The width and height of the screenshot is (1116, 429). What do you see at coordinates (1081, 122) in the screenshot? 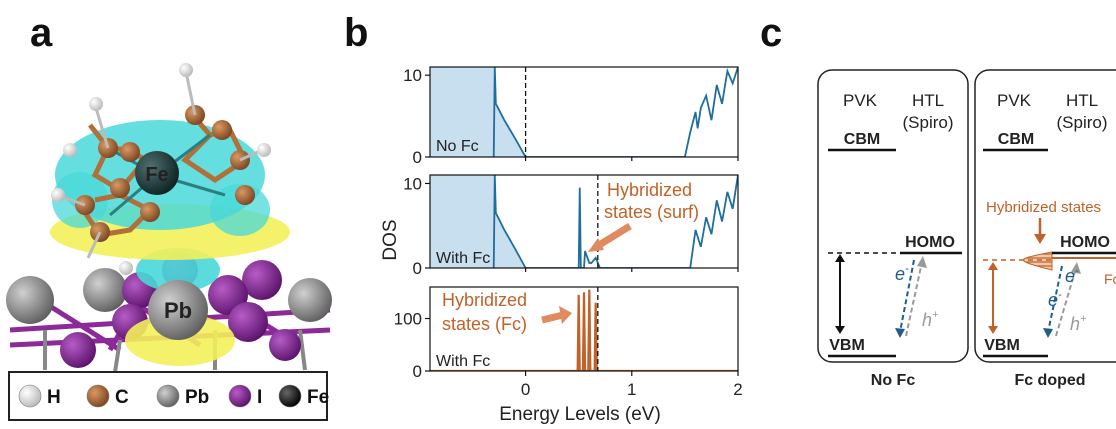
I see `label-spiro-right: (Spiro)` at bounding box center [1081, 122].